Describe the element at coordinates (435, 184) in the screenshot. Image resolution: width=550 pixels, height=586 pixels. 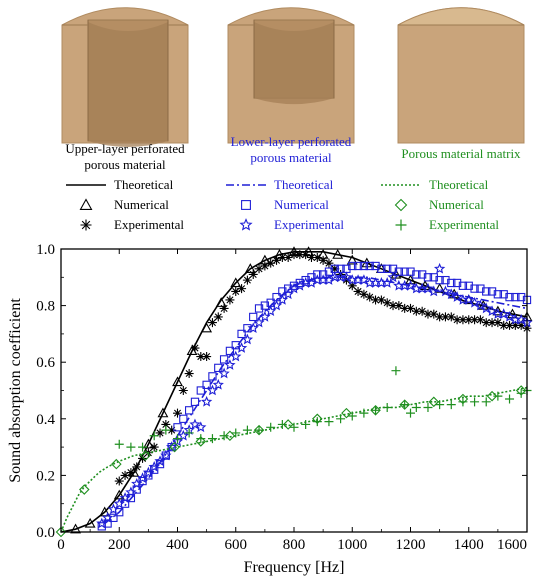
I see `legend-item: Theoretical` at that location.